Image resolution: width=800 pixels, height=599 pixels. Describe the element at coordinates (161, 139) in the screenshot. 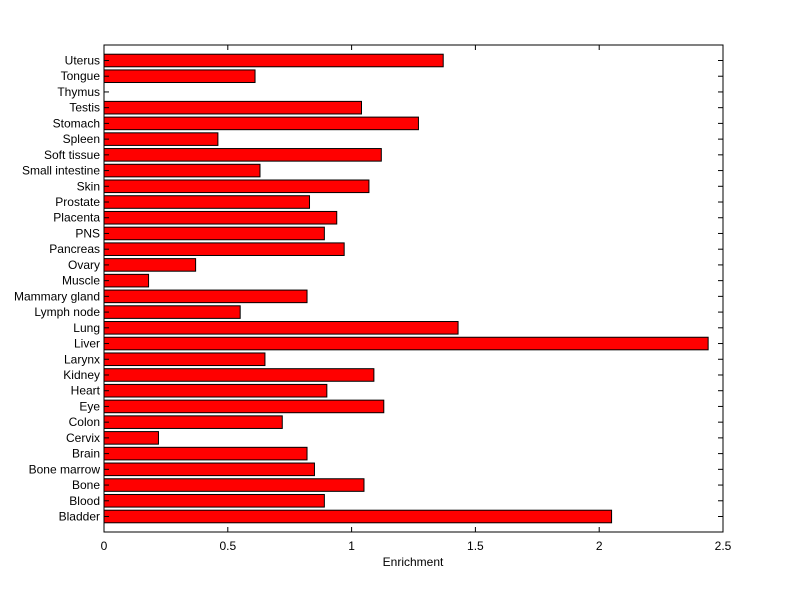

I see `bar-spleen` at that location.